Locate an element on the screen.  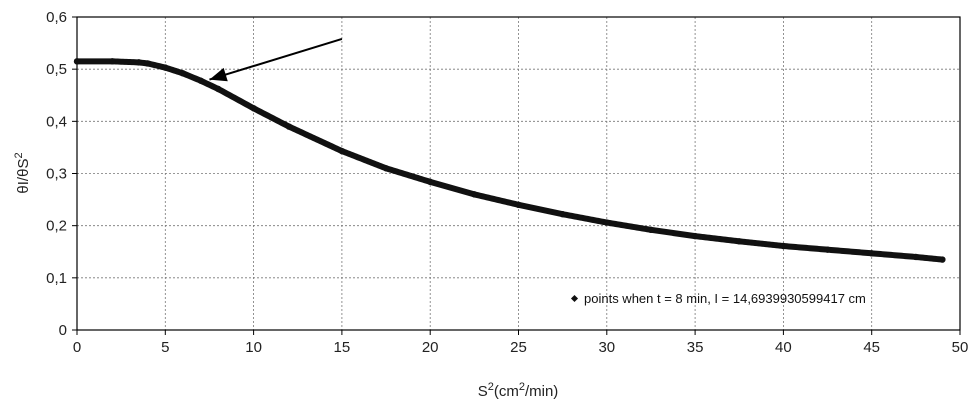
y-tick-label: 0,4 is located at coordinates (56, 121).